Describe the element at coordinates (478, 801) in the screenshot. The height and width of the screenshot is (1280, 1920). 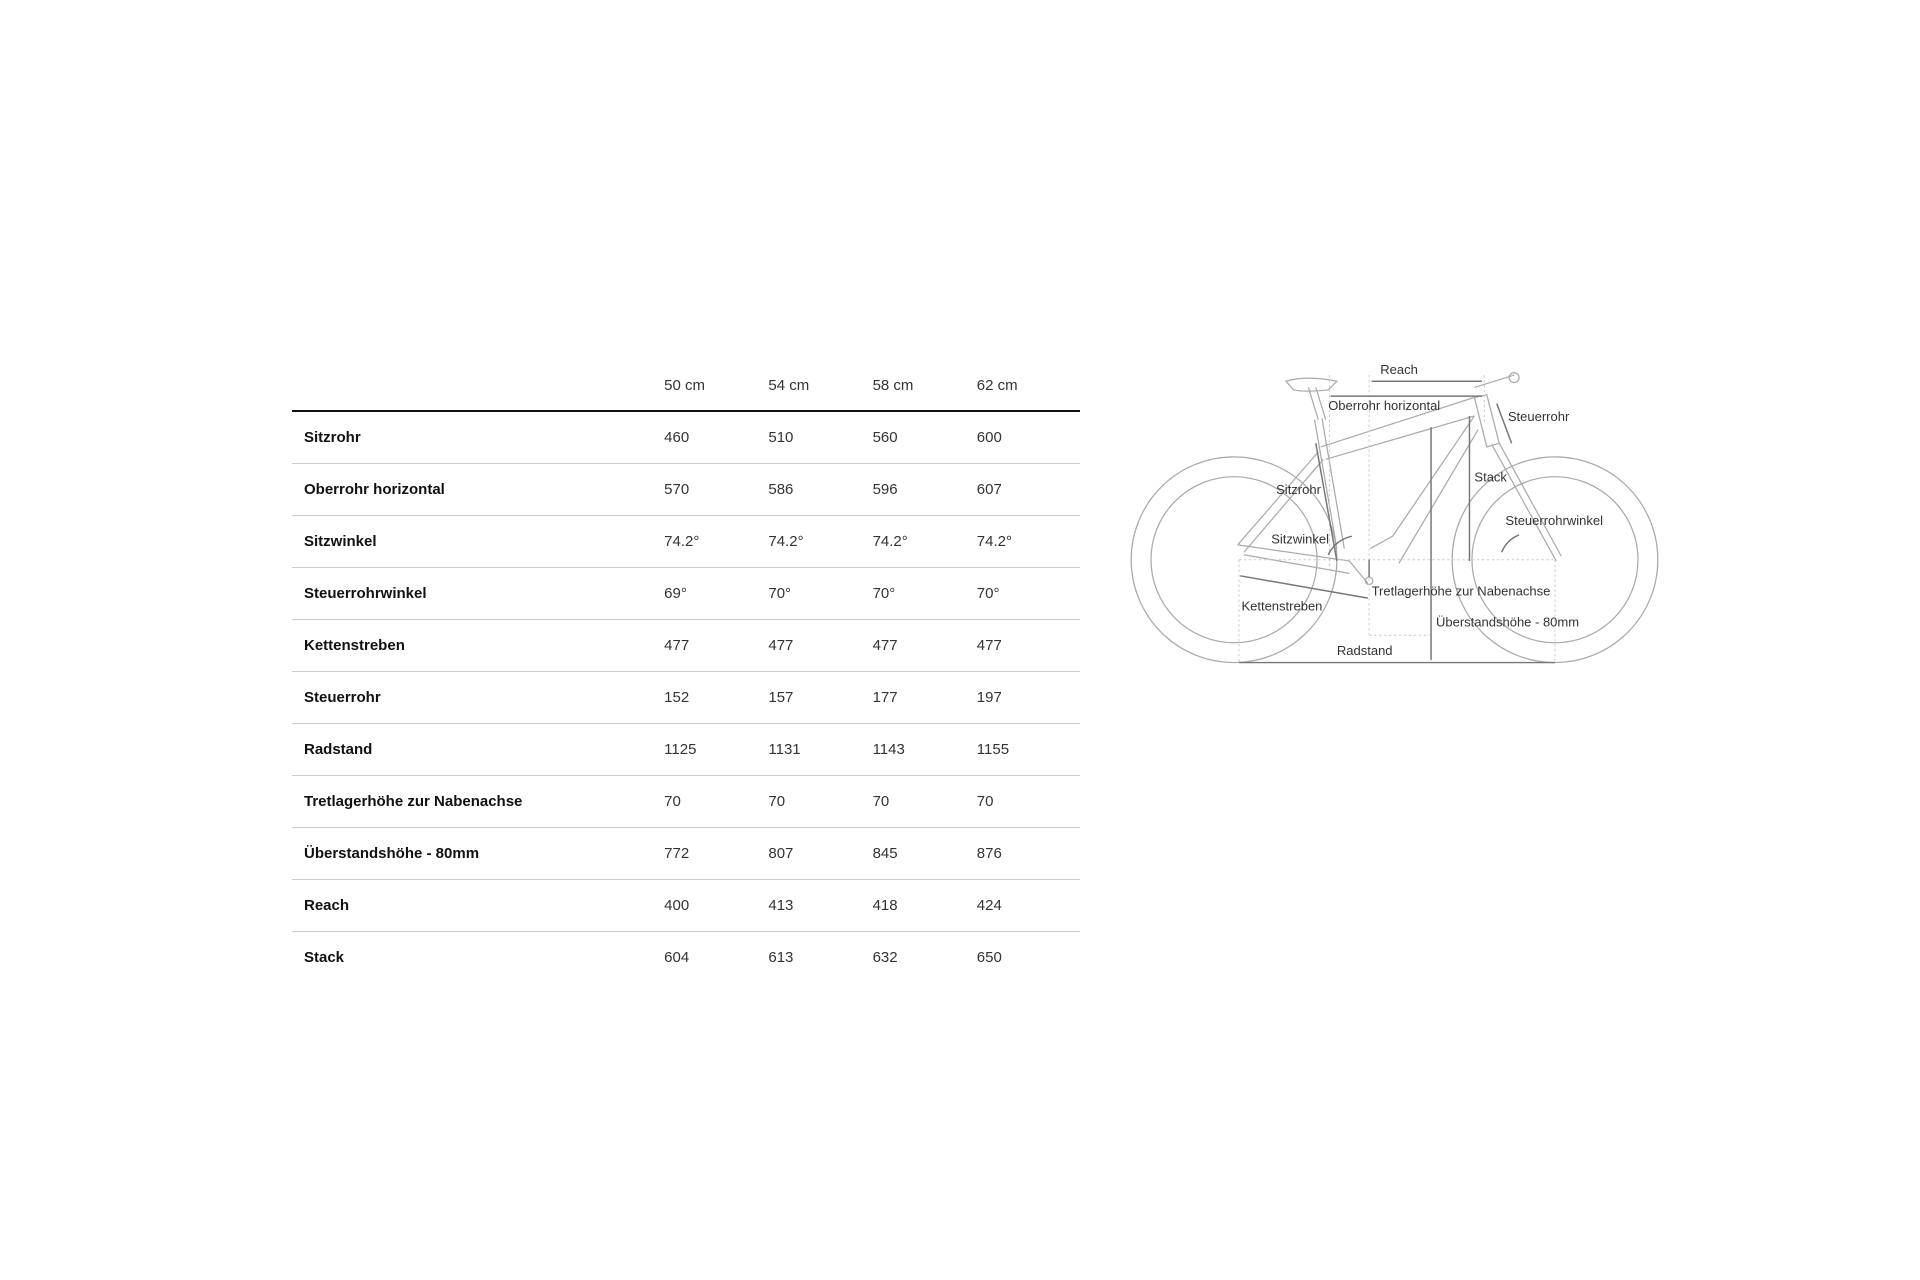
I see `row-label: Tretlagerhöhe zur Nabenachse` at that location.